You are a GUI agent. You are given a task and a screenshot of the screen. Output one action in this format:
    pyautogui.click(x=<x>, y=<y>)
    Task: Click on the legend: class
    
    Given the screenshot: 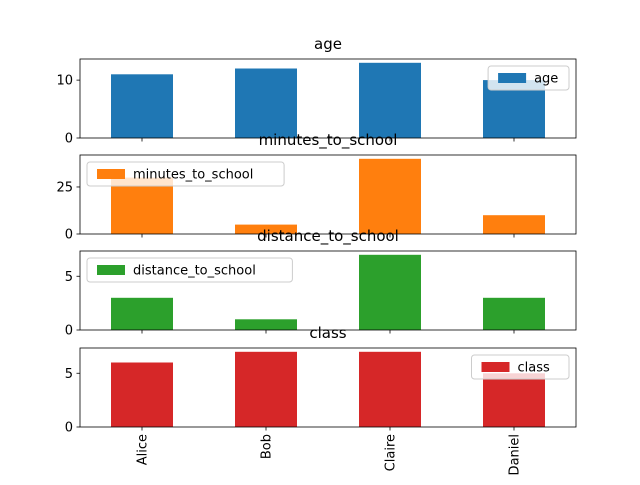 What is the action you would take?
    pyautogui.click(x=520, y=367)
    